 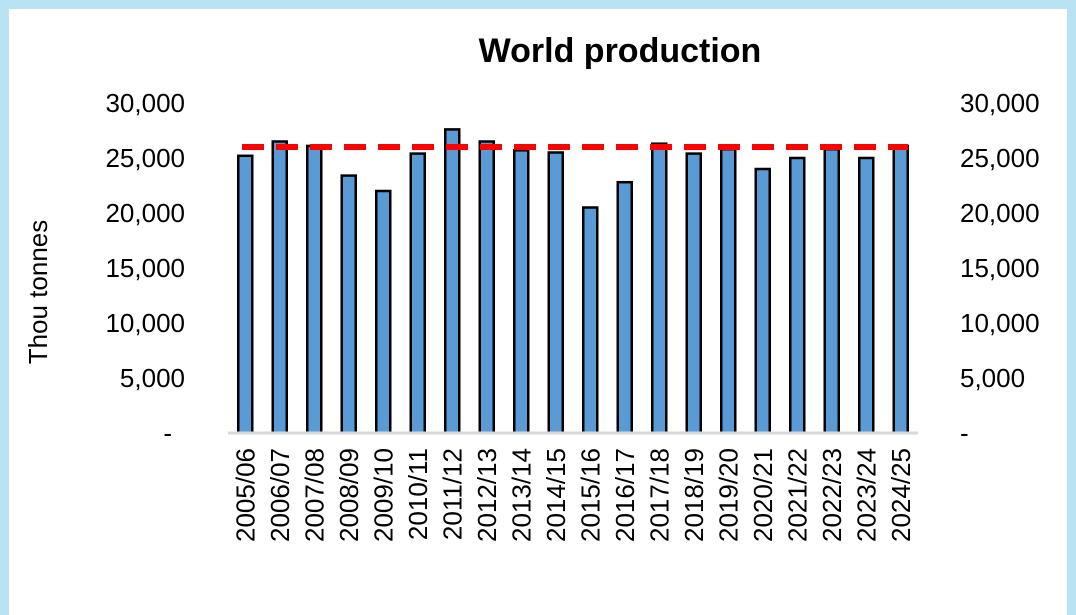 I want to click on right-y-tick-label: -, so click(x=964, y=433).